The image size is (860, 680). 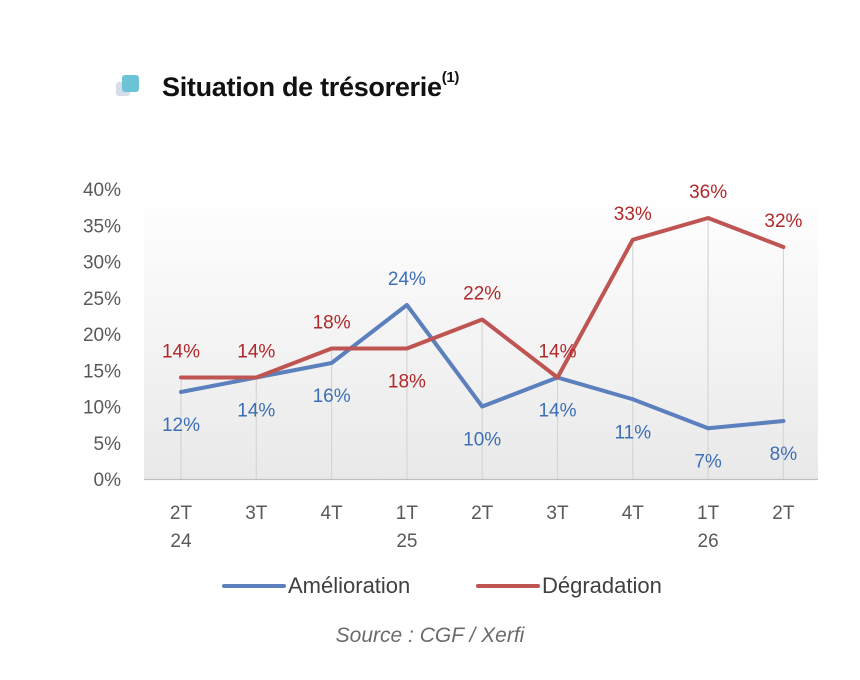 What do you see at coordinates (181, 425) in the screenshot?
I see `data-label: 12%` at bounding box center [181, 425].